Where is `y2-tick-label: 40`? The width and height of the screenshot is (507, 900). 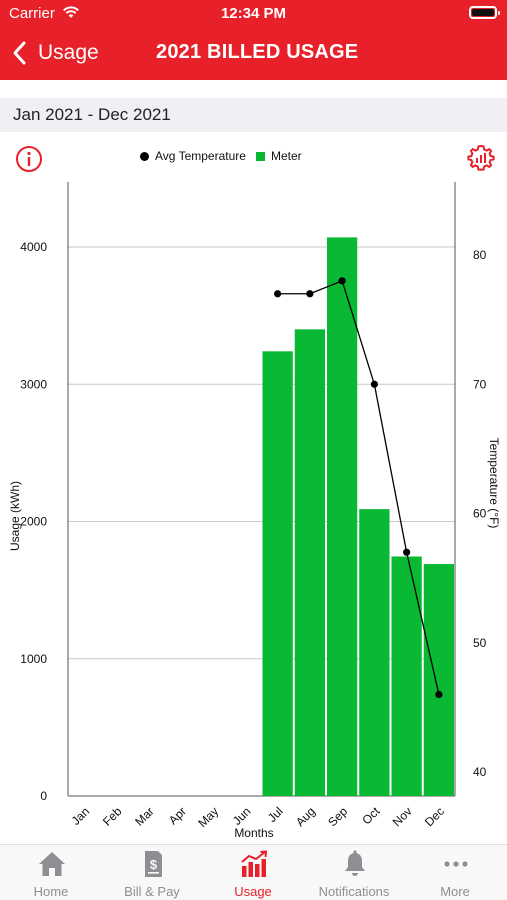
y2-tick-label: 40 is located at coordinates (480, 772).